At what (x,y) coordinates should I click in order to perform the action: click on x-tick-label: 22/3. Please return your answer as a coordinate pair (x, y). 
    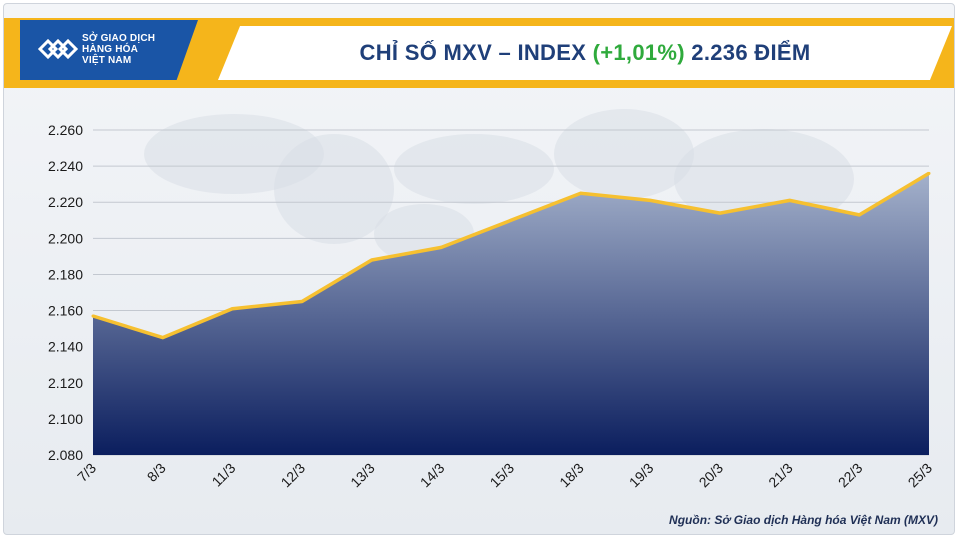
    Looking at the image, I should click on (850, 475).